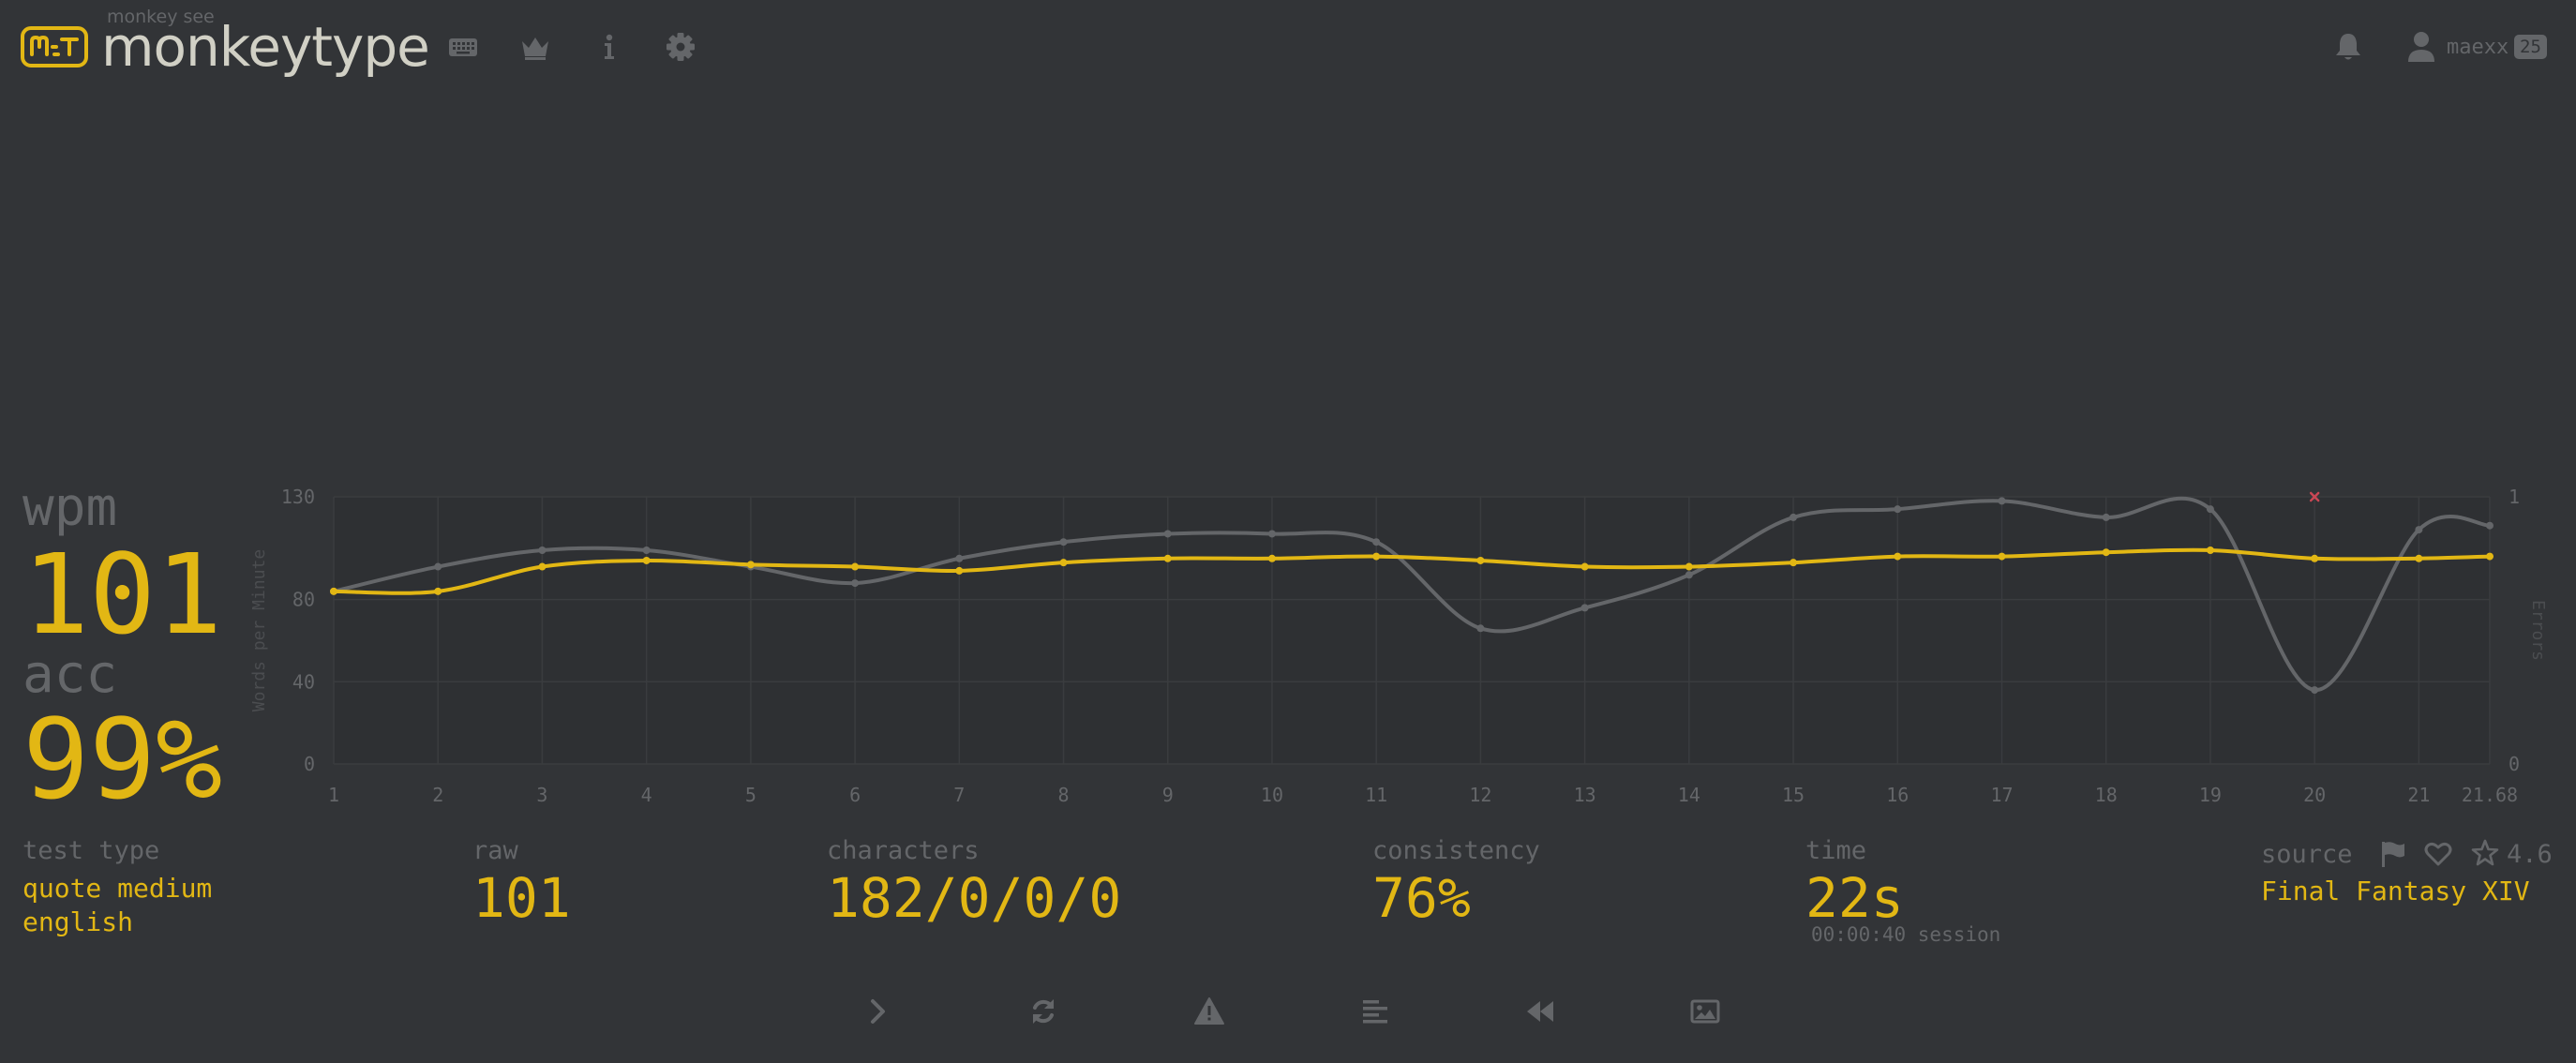 The image size is (2576, 1063). Describe the element at coordinates (2396, 891) in the screenshot. I see `source-value: Final Fantasy XIV` at that location.